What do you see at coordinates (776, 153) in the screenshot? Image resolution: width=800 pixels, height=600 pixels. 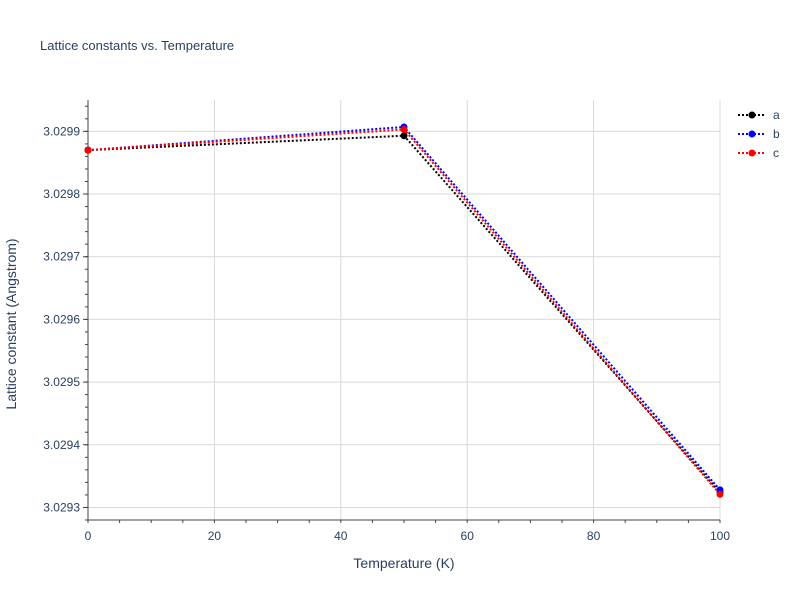 I see `legend-label: c` at bounding box center [776, 153].